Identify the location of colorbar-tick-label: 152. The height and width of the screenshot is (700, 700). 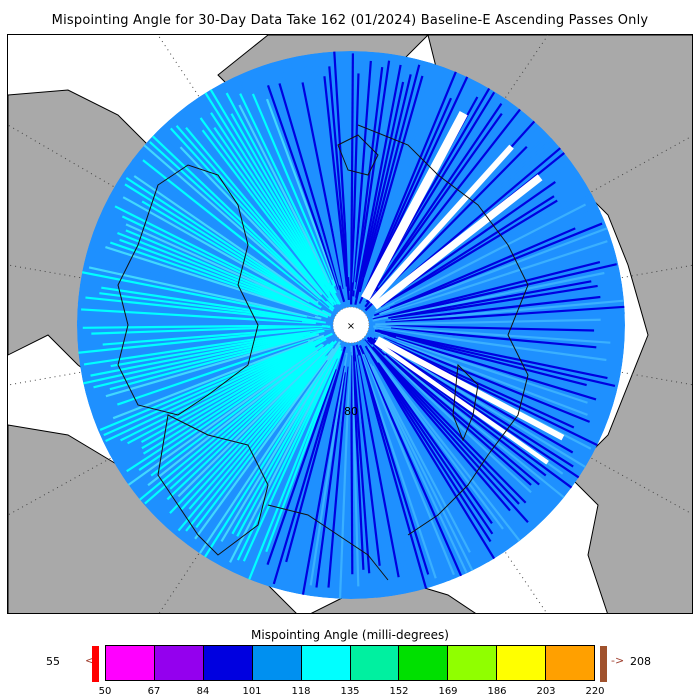
(399, 691).